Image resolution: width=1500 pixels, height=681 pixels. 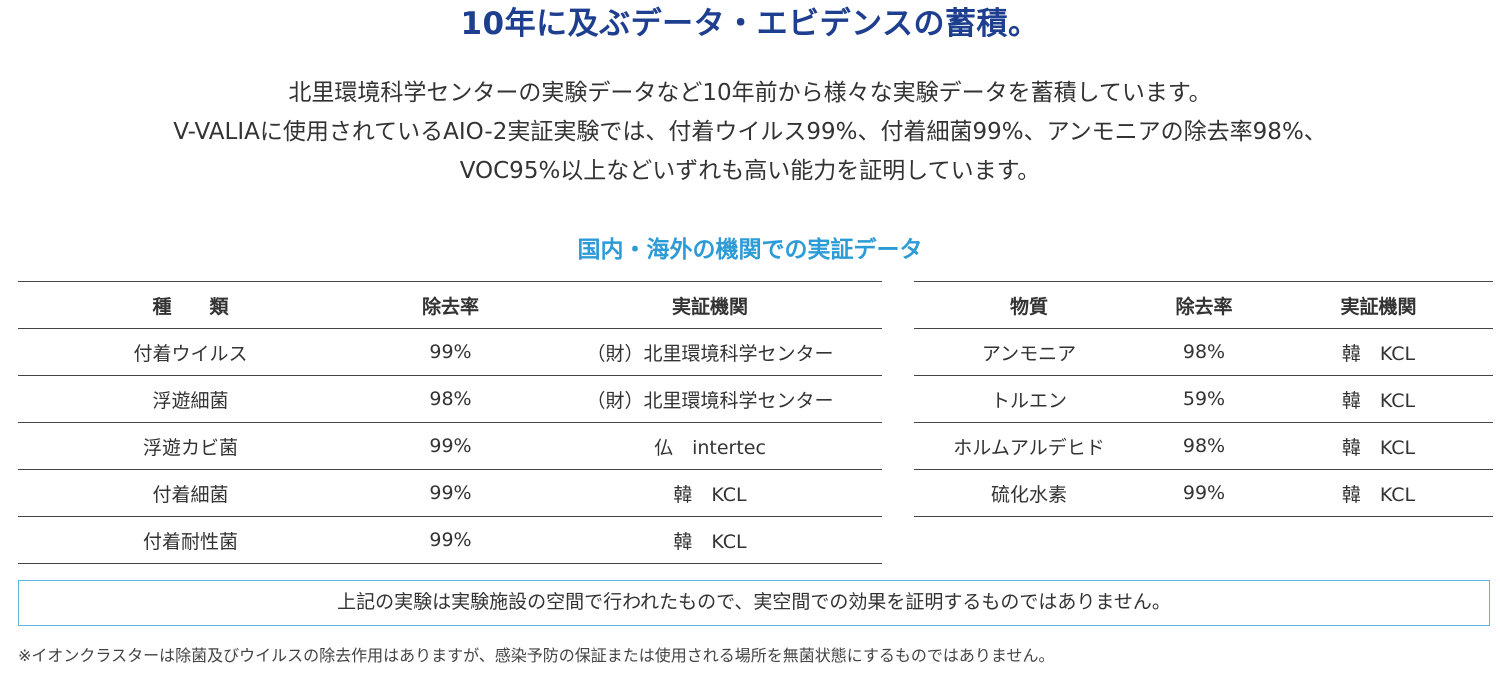 I want to click on substance-cell: ホルムアルデヒド, so click(x=1029, y=446).